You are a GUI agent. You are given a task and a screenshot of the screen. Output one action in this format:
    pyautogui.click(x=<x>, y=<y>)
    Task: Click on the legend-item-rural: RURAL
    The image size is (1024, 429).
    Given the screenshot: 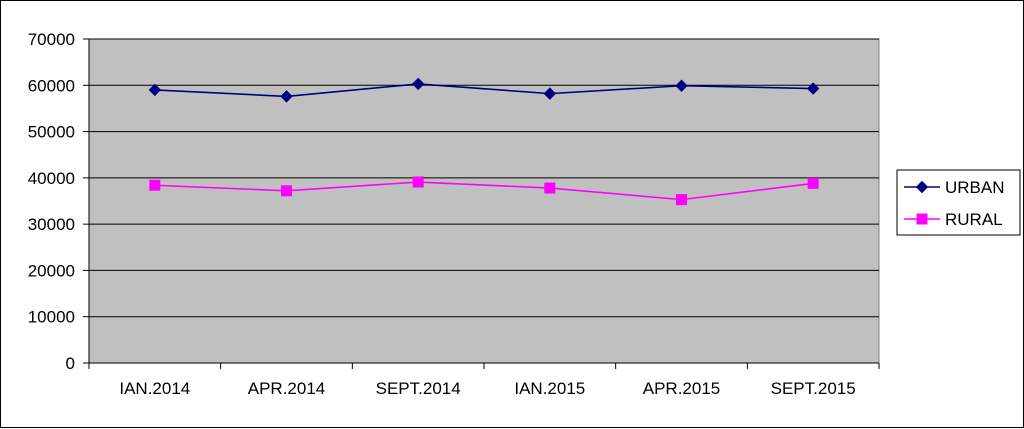 What is the action you would take?
    pyautogui.click(x=953, y=219)
    